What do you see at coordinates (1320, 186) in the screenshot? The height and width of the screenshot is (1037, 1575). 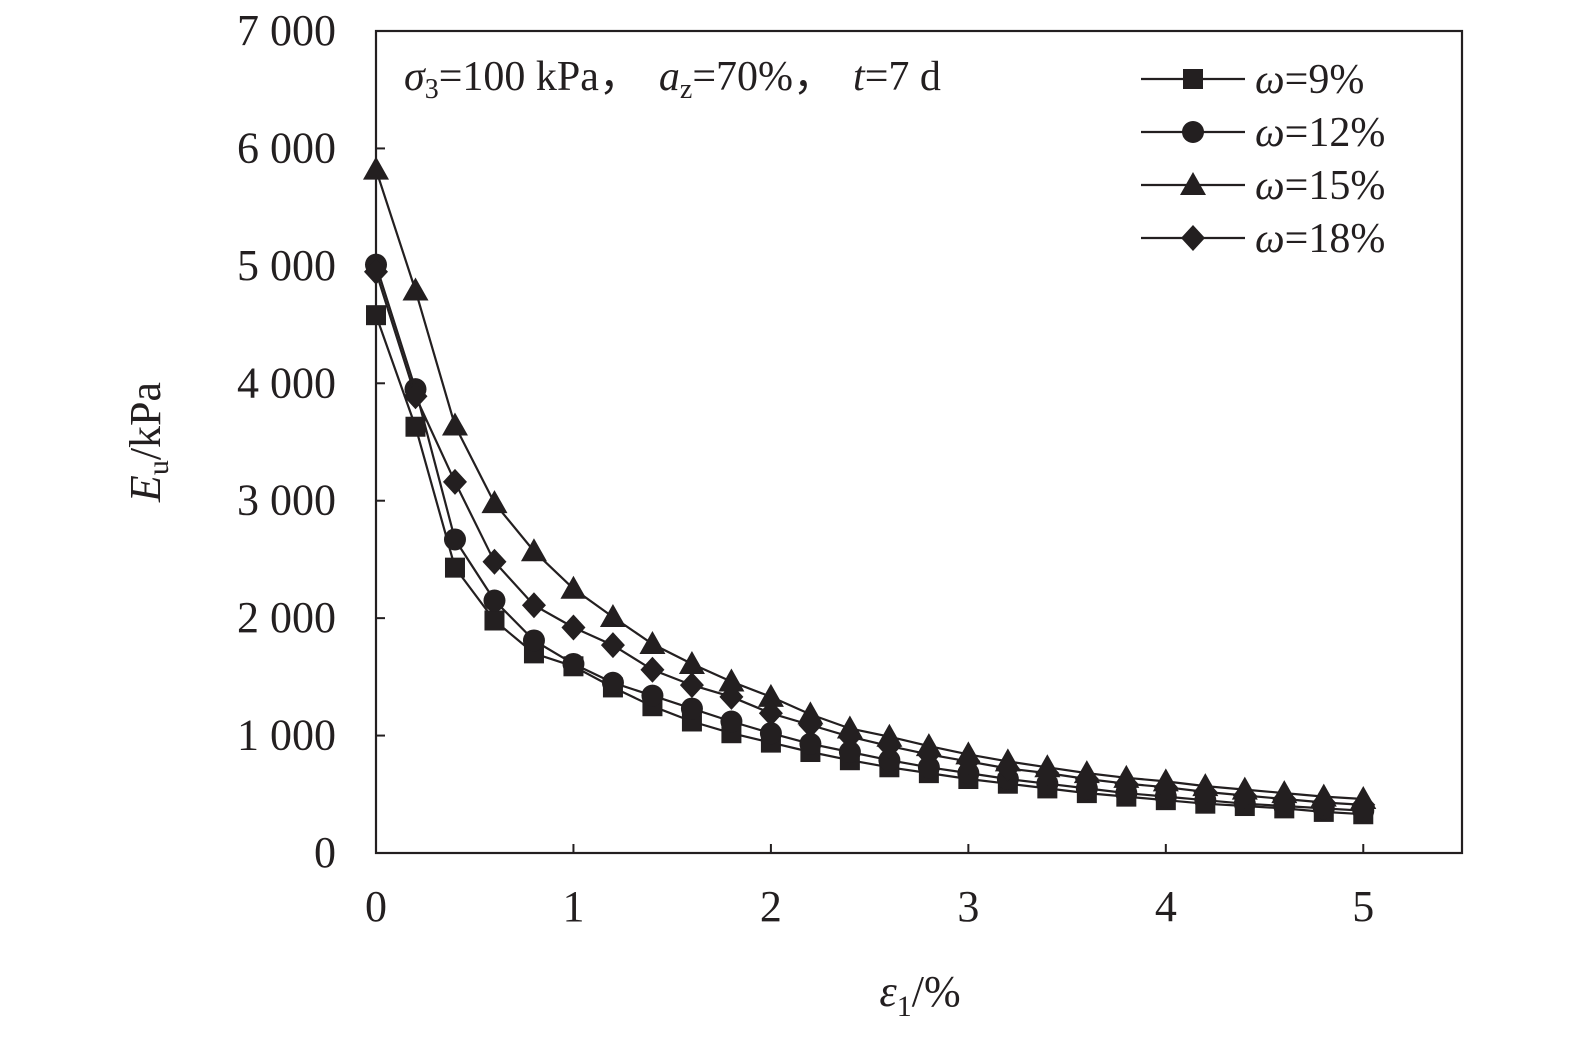 I see `legend-label: ω=15%` at bounding box center [1320, 186].